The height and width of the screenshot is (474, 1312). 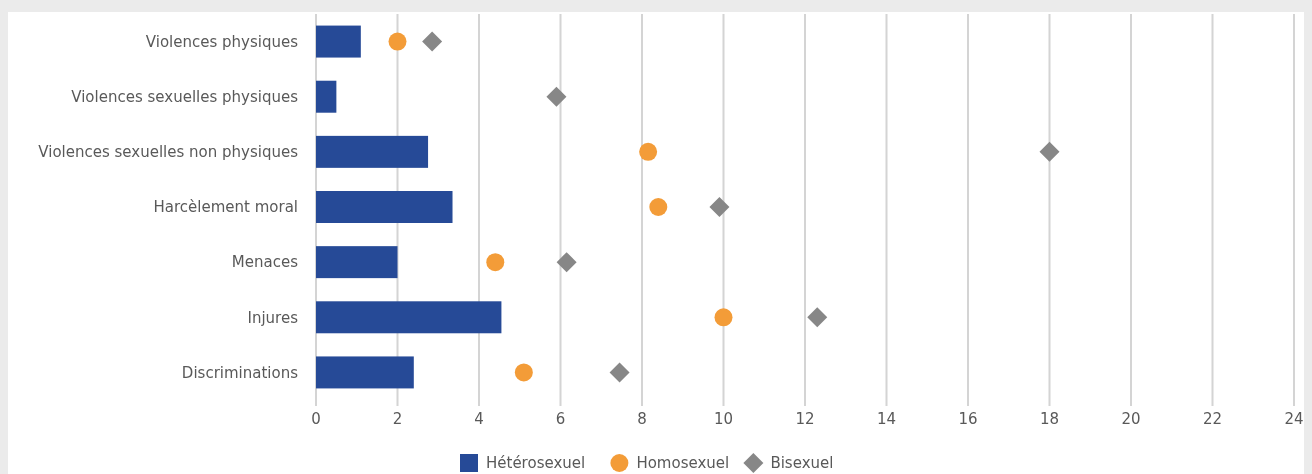 What do you see at coordinates (1131, 419) in the screenshot?
I see `x-tick-label: 20` at bounding box center [1131, 419].